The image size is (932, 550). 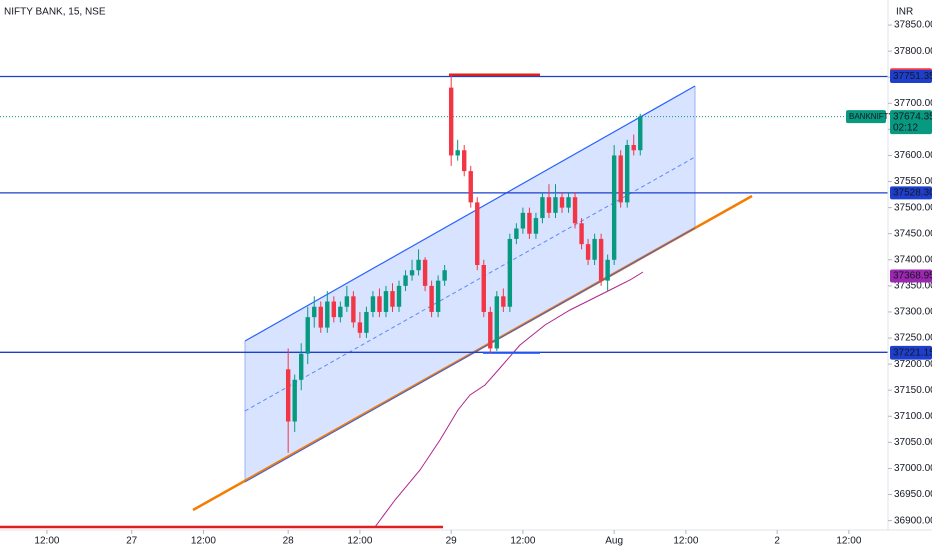 I want to click on y-tick-label: 37100.00, so click(x=913, y=416).